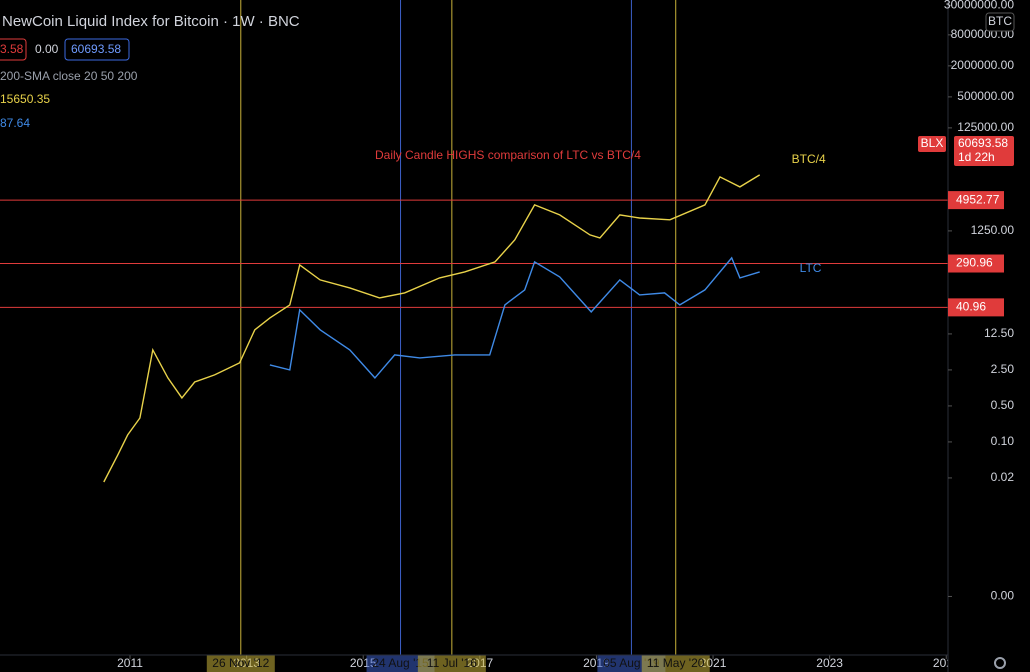  Describe the element at coordinates (25, 99) in the screenshot. I see `indicator-value: 15650.35` at that location.